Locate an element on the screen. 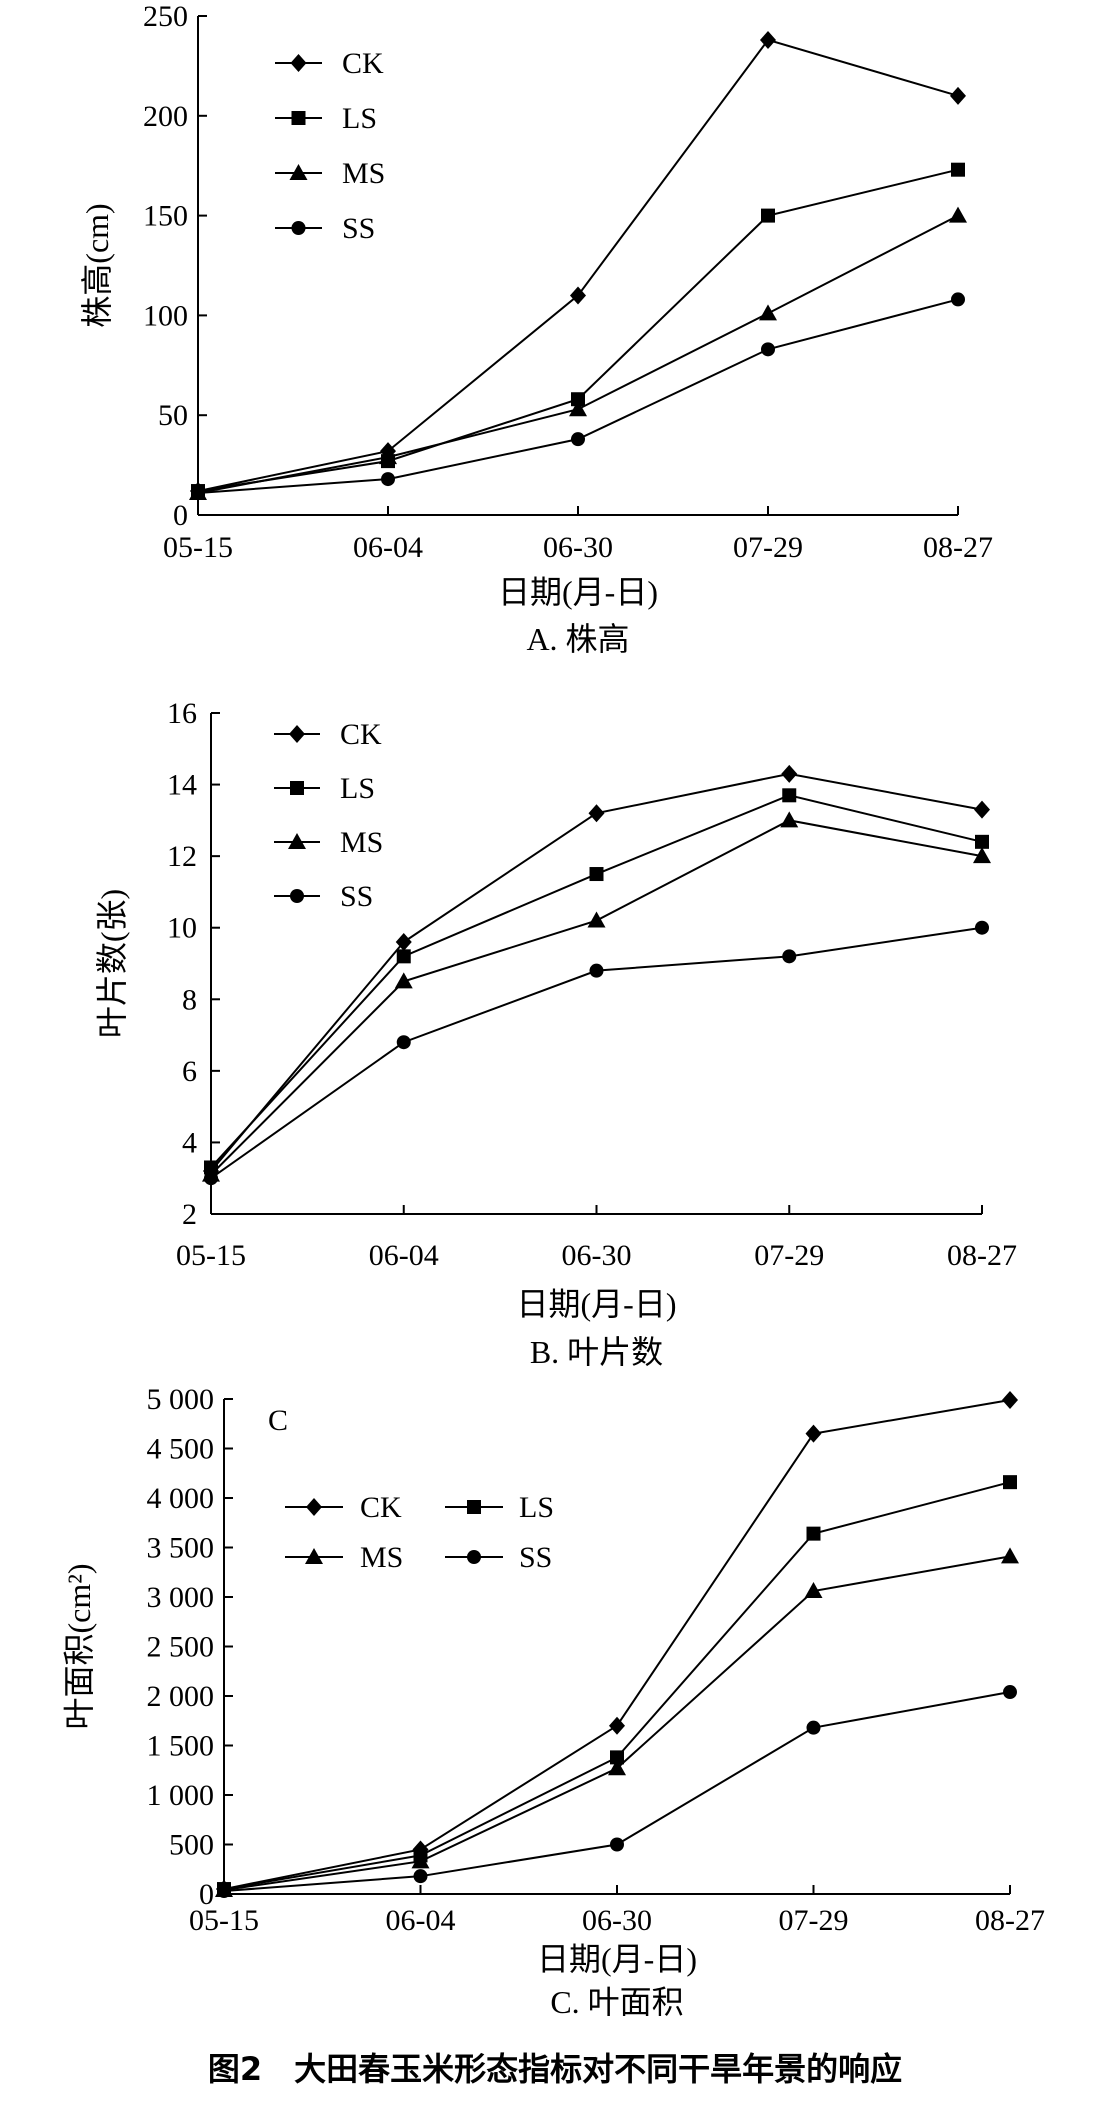  panel-title: A. 株高 is located at coordinates (577, 639).